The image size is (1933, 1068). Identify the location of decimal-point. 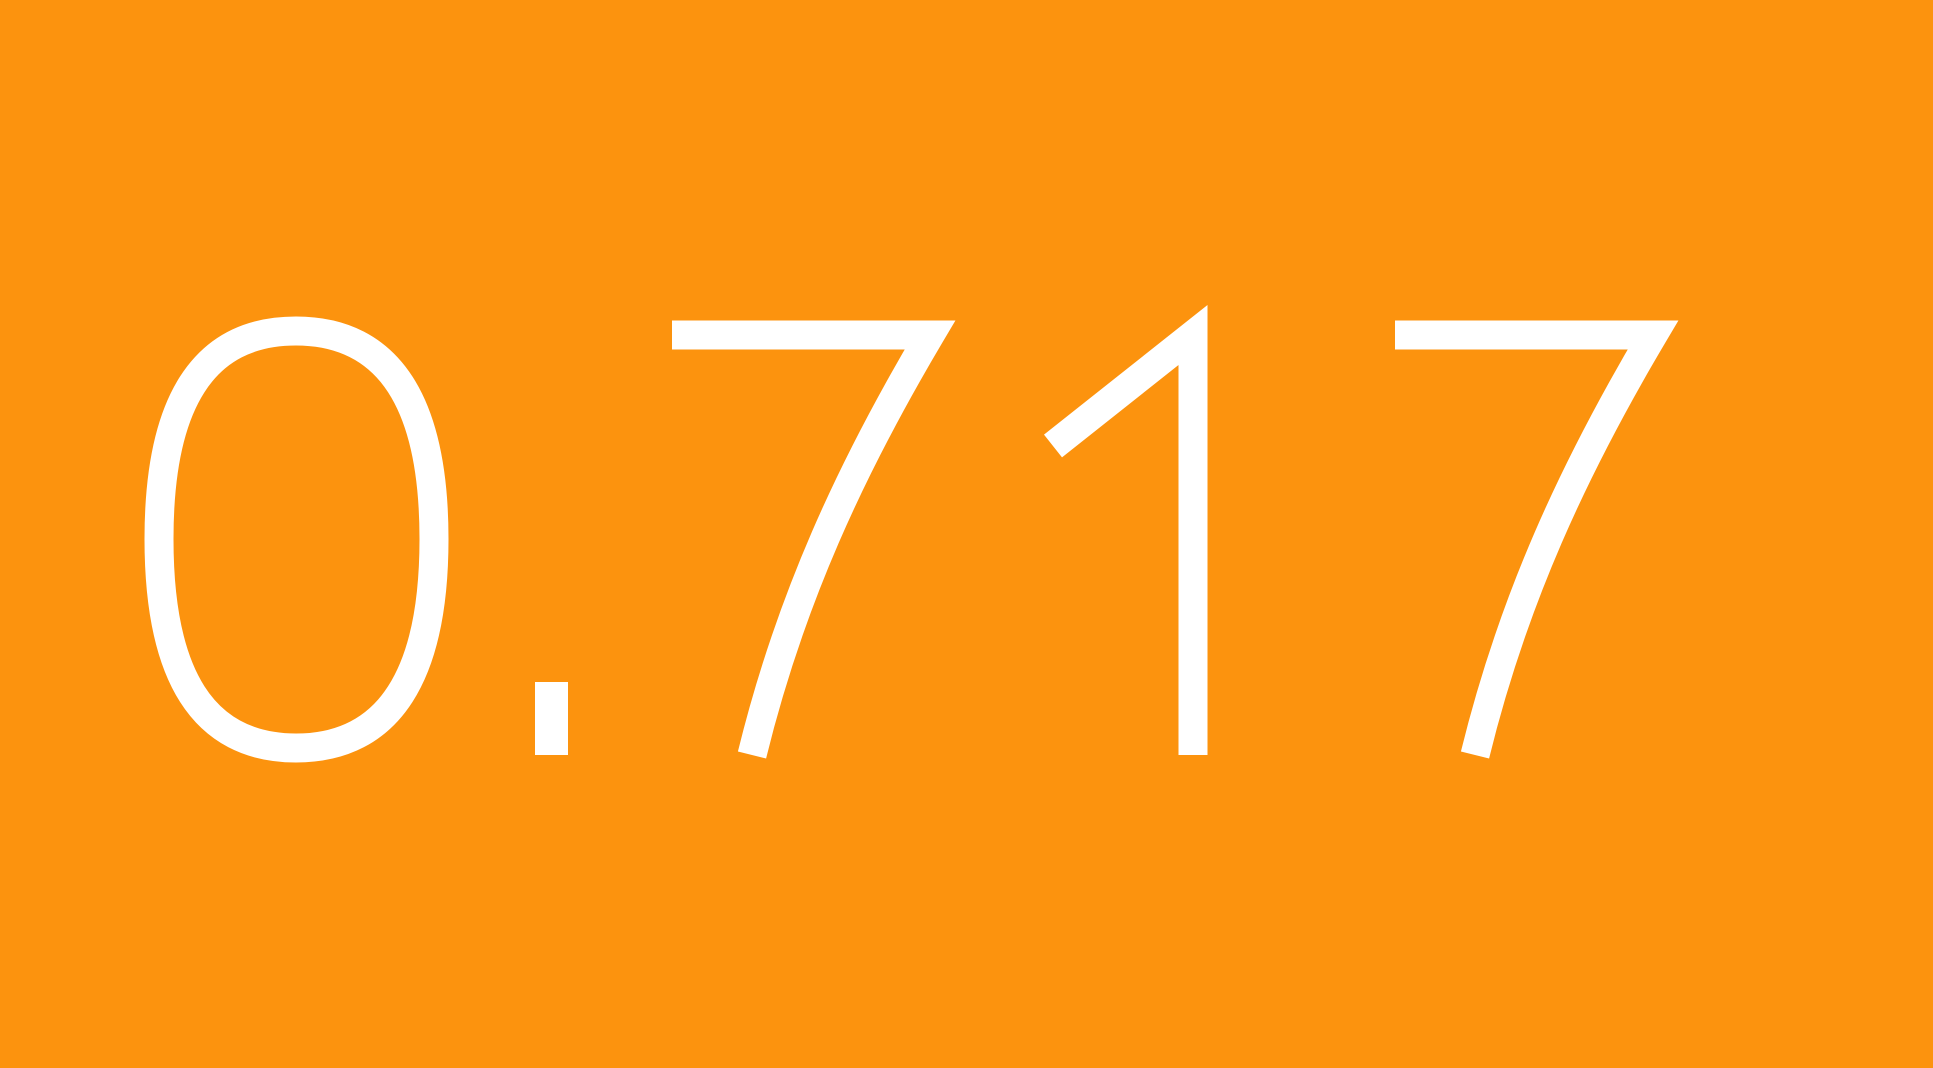
(551, 718).